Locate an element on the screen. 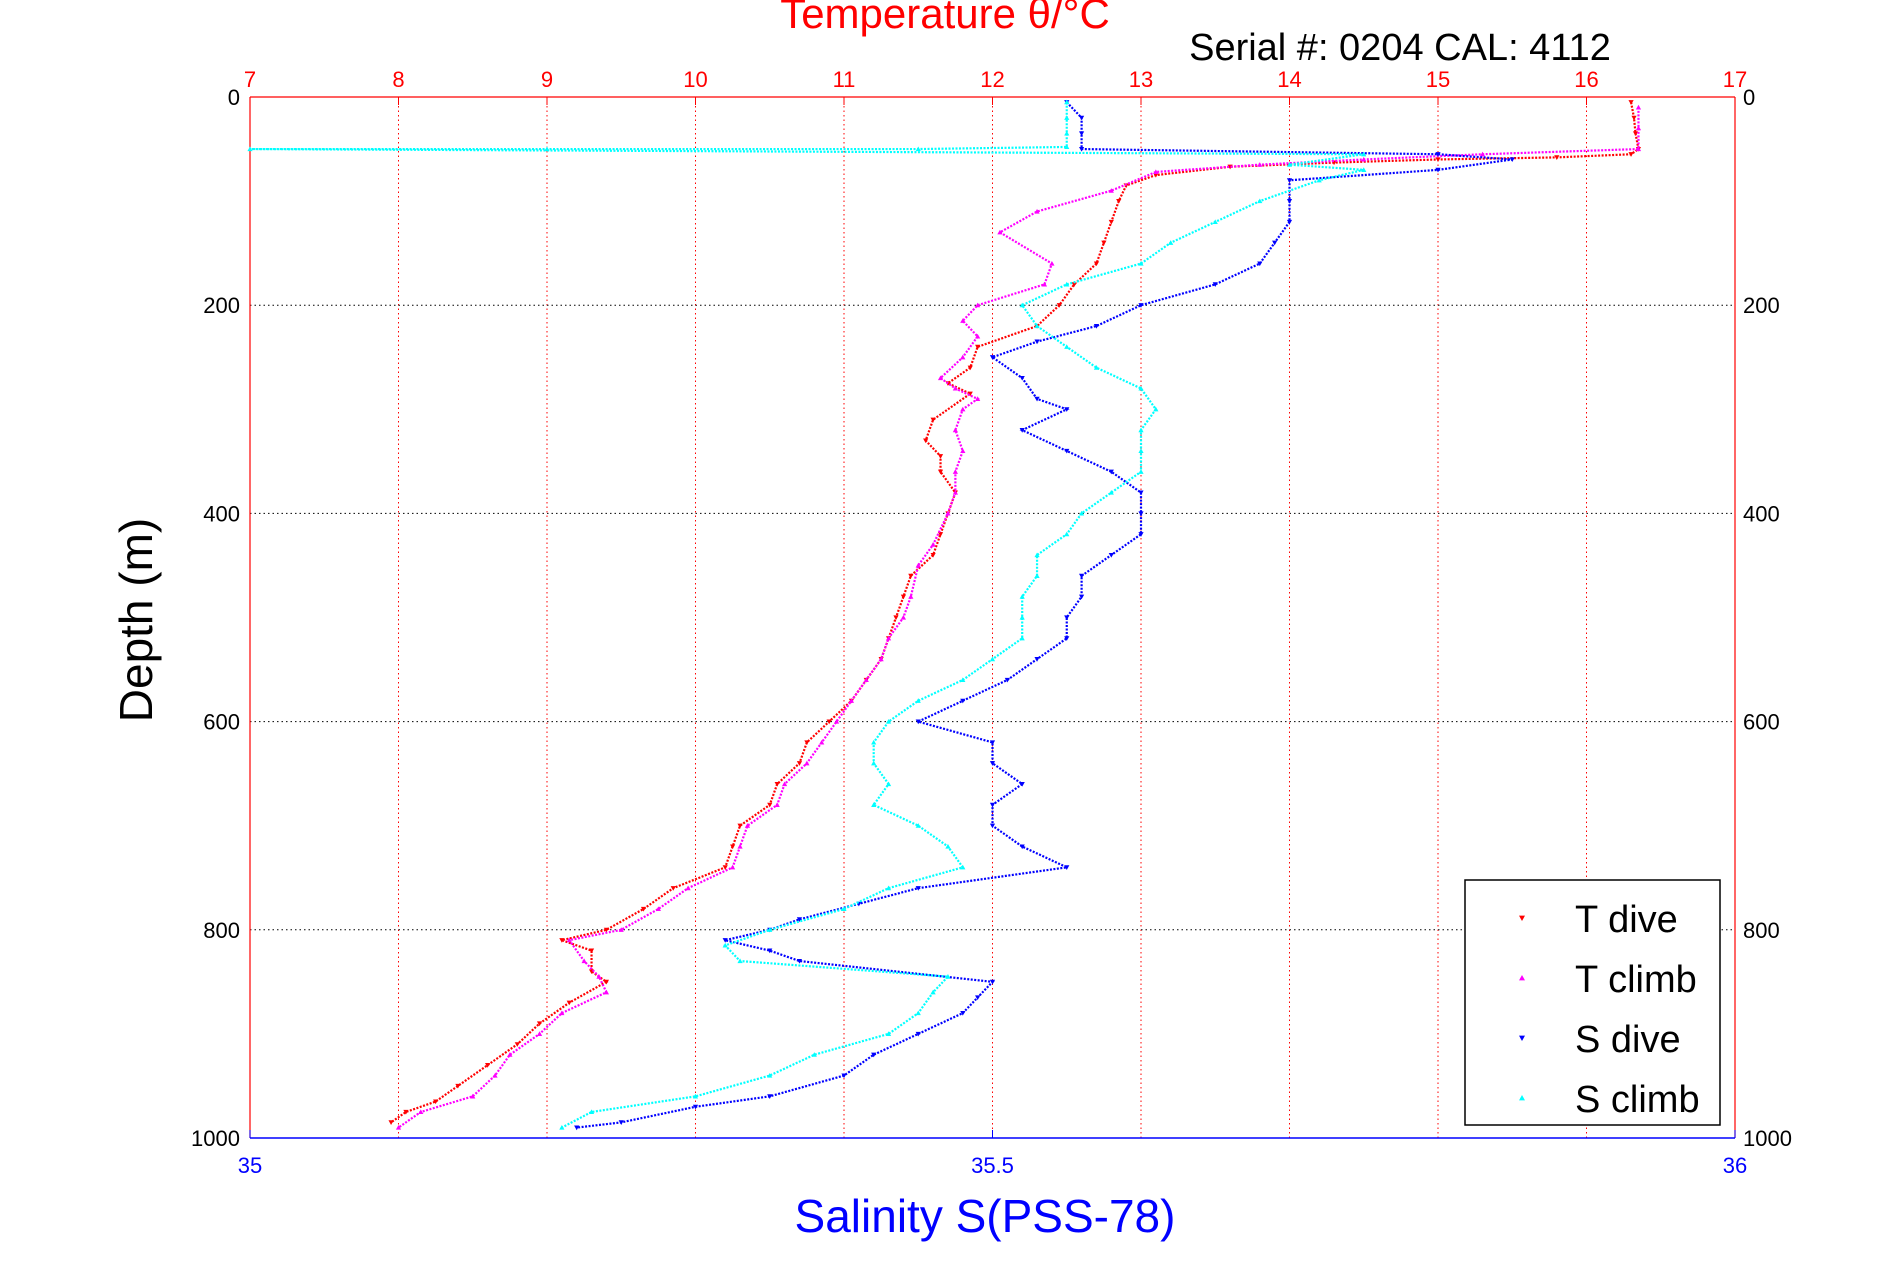 This screenshot has width=1891, height=1262. temp-tick-label: 12 is located at coordinates (992, 79).